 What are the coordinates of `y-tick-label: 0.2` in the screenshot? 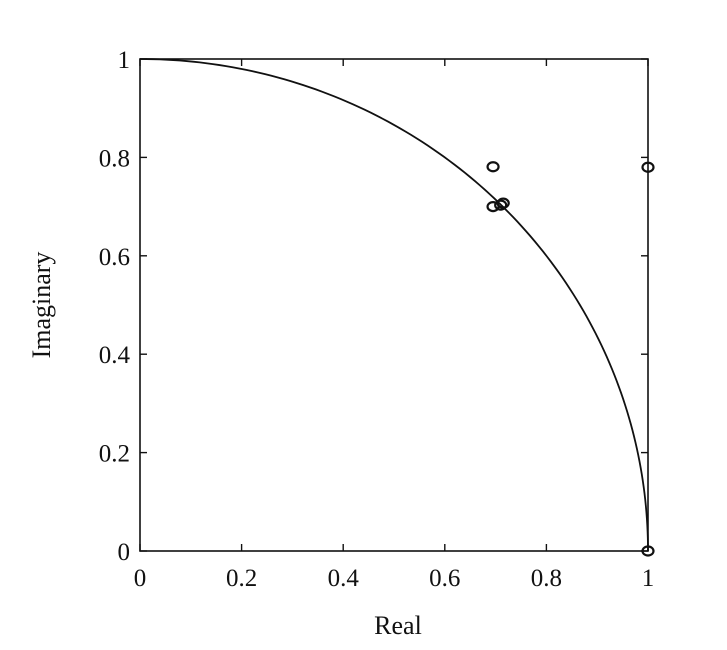 It's located at (114, 454).